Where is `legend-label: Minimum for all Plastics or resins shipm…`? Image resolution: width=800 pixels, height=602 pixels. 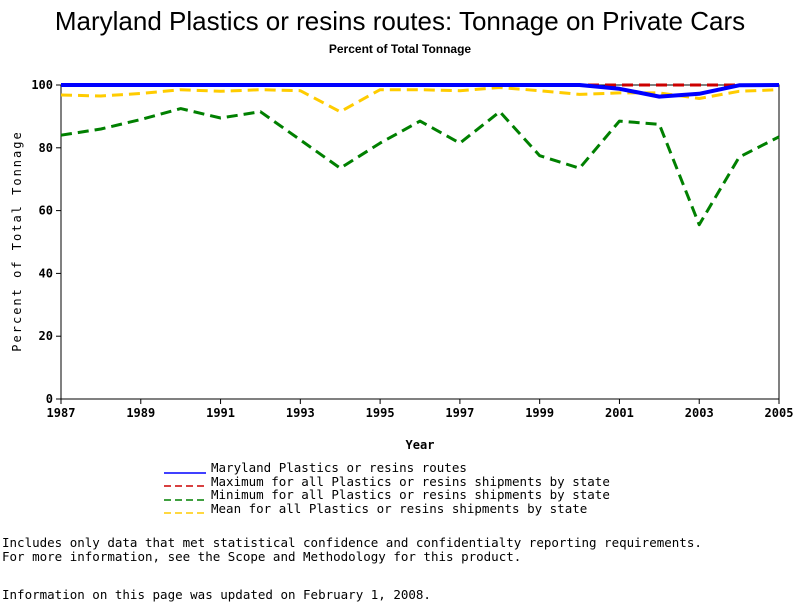 legend-label: Minimum for all Plastics or resins shipm… is located at coordinates (410, 495).